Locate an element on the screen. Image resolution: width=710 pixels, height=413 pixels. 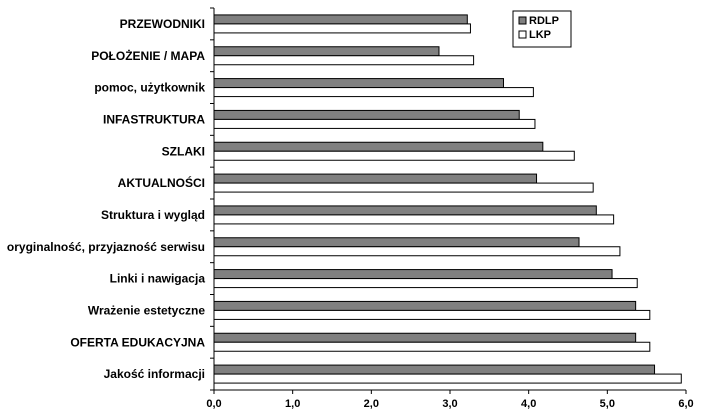
x-tick-label: 1,0 is located at coordinates (292, 404).